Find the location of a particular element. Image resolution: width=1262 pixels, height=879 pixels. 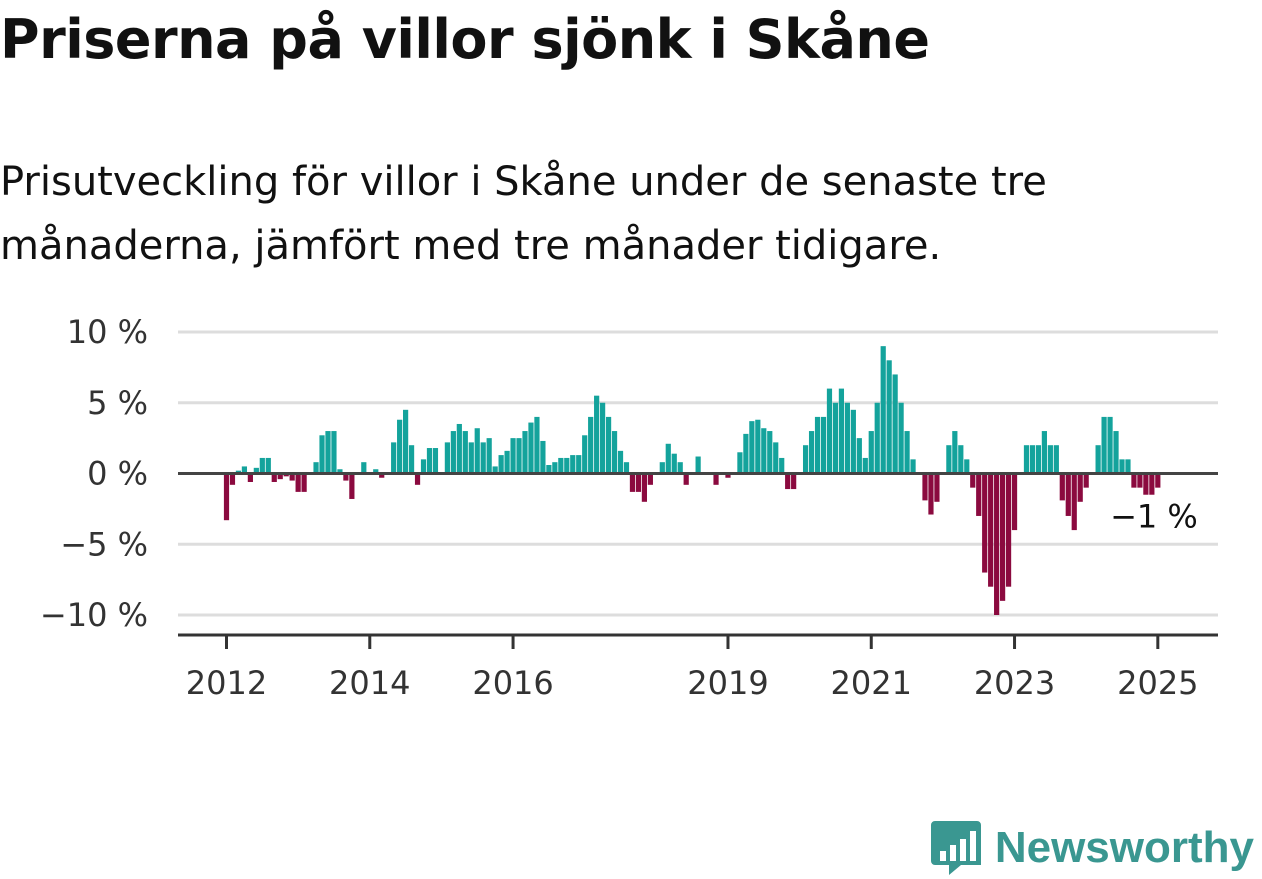

y-tick-label: 5 % is located at coordinates (117, 403).